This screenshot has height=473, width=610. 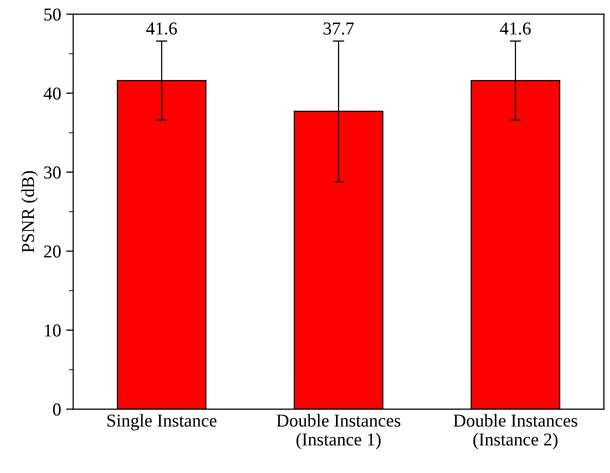 What do you see at coordinates (516, 432) in the screenshot?
I see `x-tick-label: Double Instances (Instance 2)` at bounding box center [516, 432].